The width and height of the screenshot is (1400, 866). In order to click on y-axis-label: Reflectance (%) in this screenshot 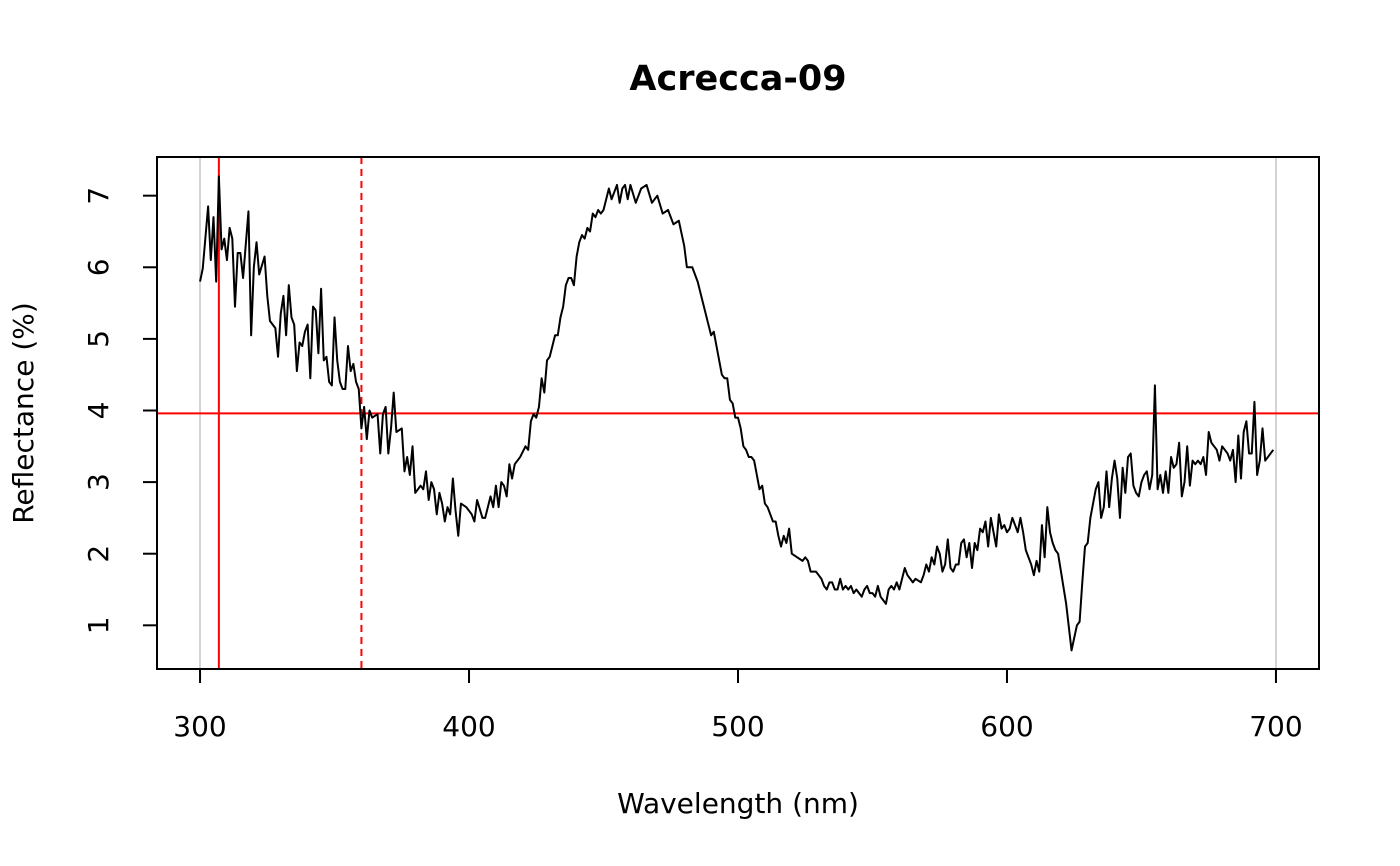, I will do `click(23, 413)`.